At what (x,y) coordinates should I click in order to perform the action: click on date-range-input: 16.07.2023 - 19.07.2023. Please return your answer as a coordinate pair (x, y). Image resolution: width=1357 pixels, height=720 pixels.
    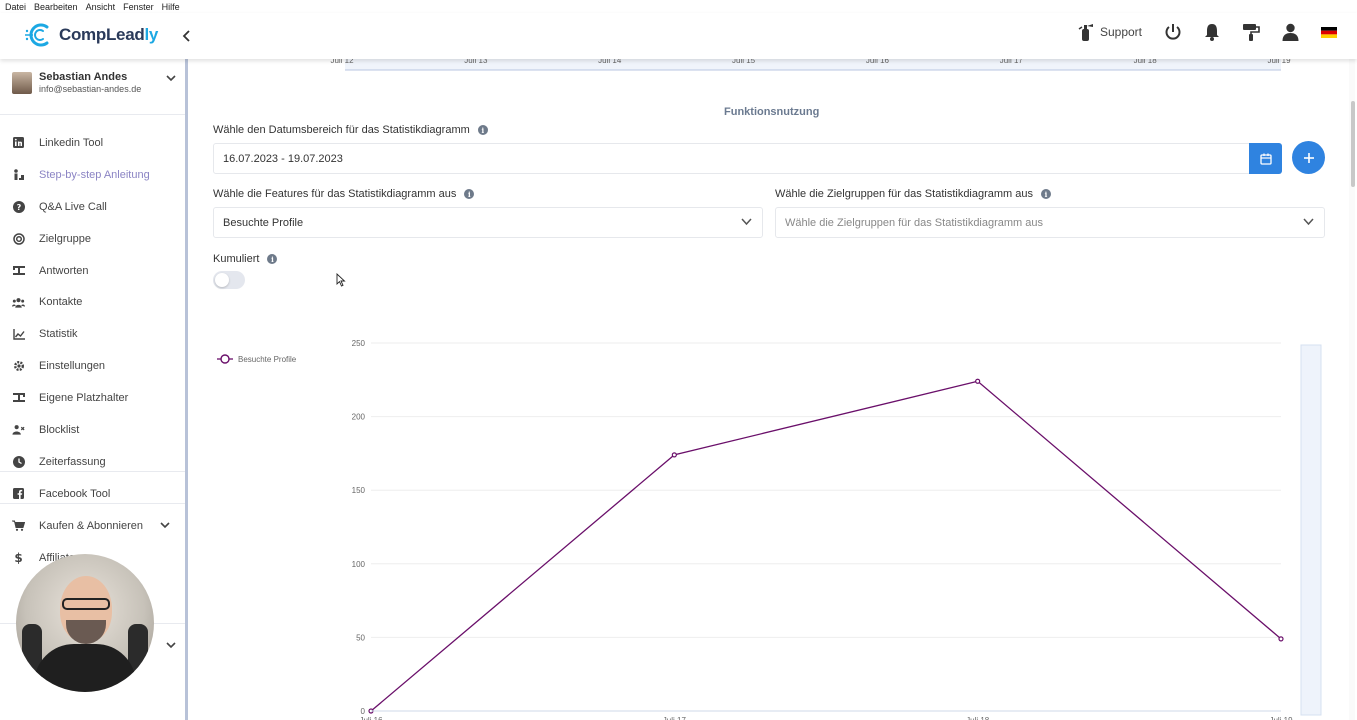
    Looking at the image, I should click on (732, 158).